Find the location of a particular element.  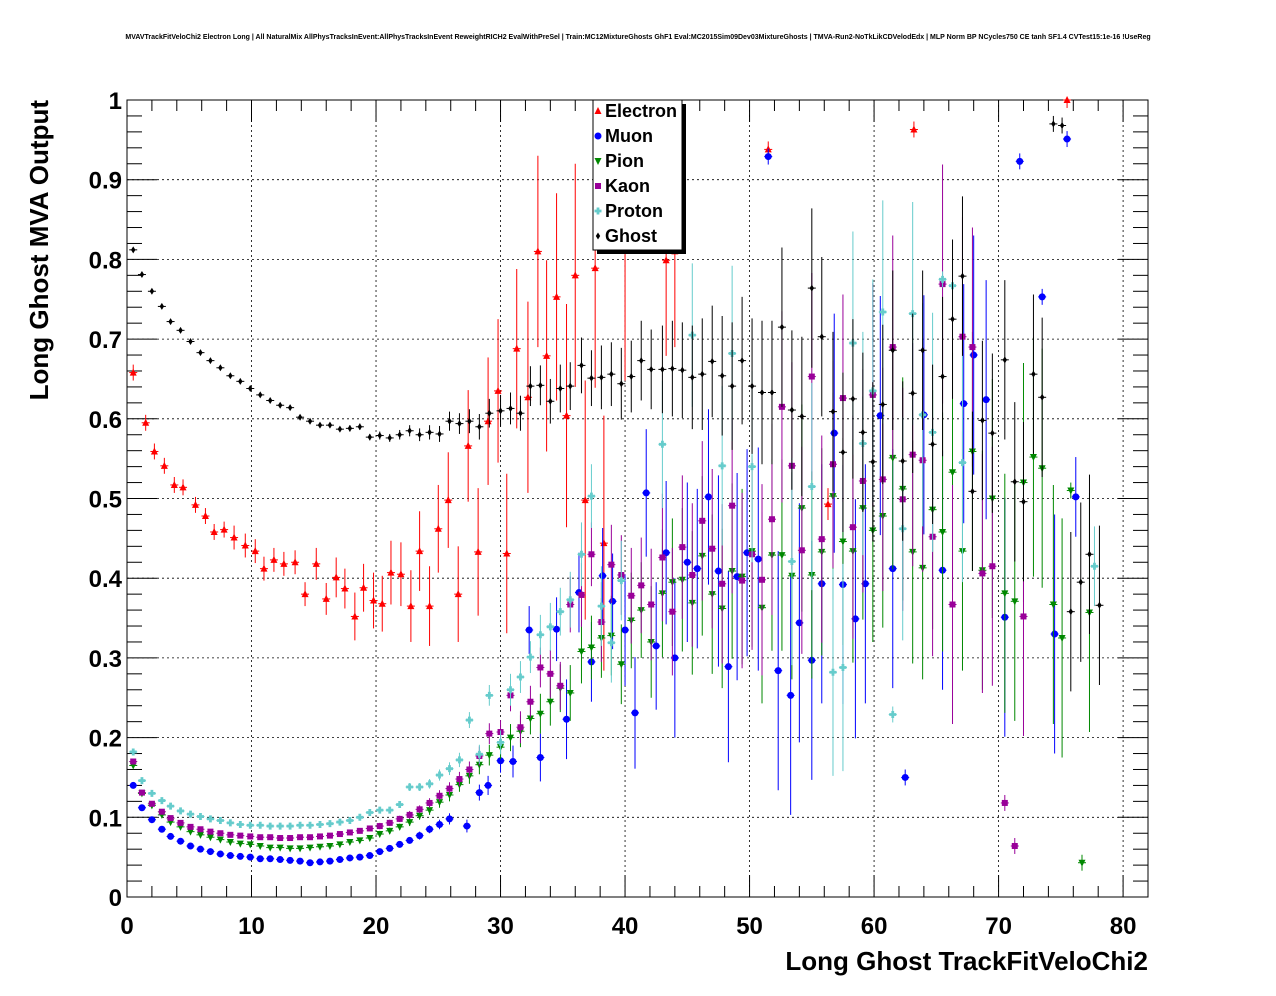

y-tick-label: 0.4 is located at coordinates (106, 579).